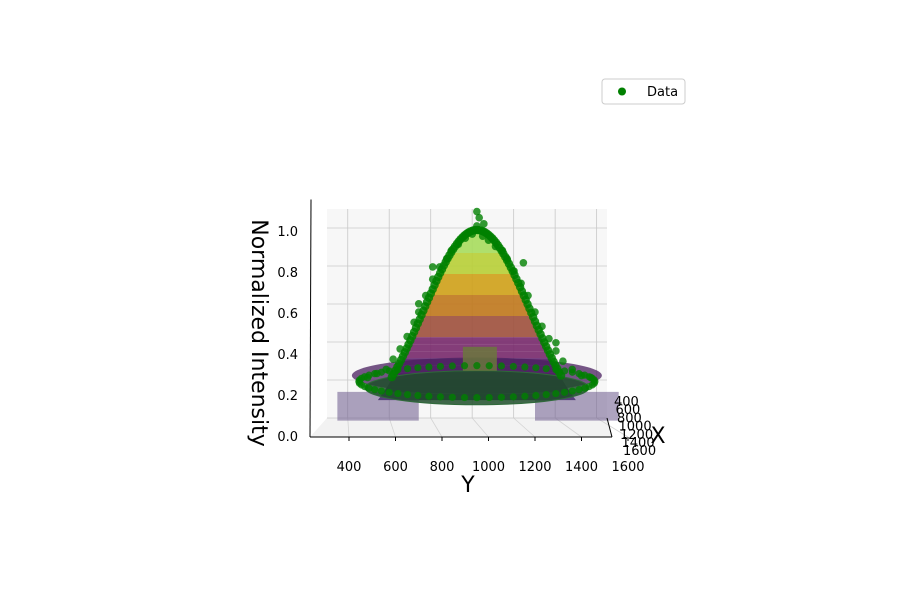 This screenshot has height=600, width=900. Describe the element at coordinates (287, 273) in the screenshot. I see `z-tick-label-4: 0.8` at that location.